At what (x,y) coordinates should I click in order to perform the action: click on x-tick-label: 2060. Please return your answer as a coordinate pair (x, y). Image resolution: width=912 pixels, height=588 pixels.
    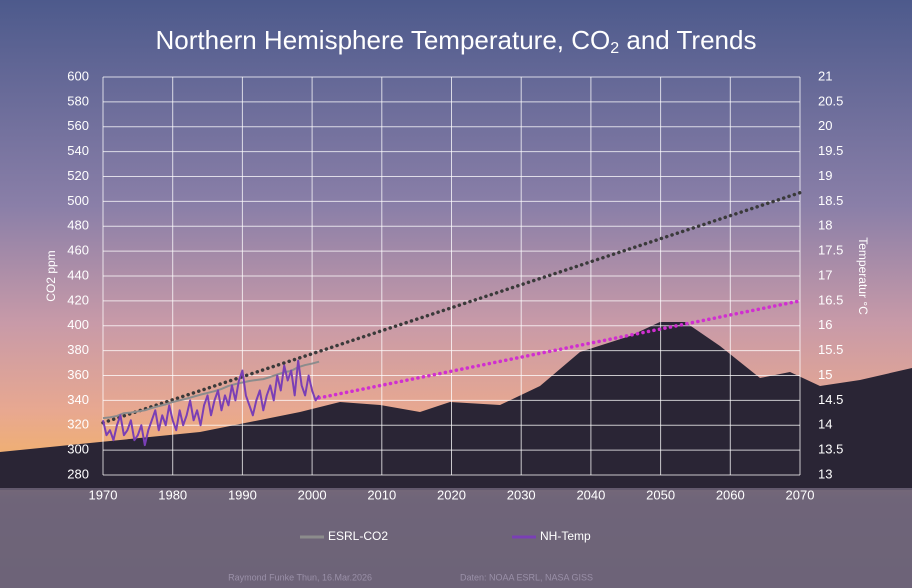
    Looking at the image, I should click on (730, 494).